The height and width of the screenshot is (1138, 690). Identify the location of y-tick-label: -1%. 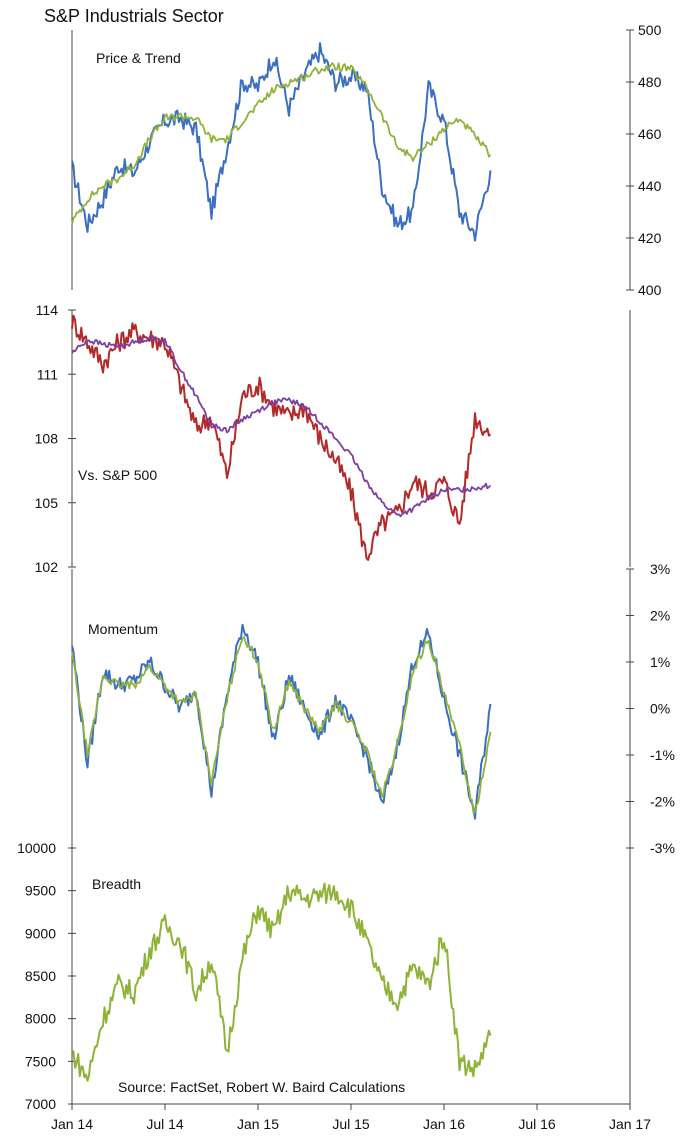
(662, 755).